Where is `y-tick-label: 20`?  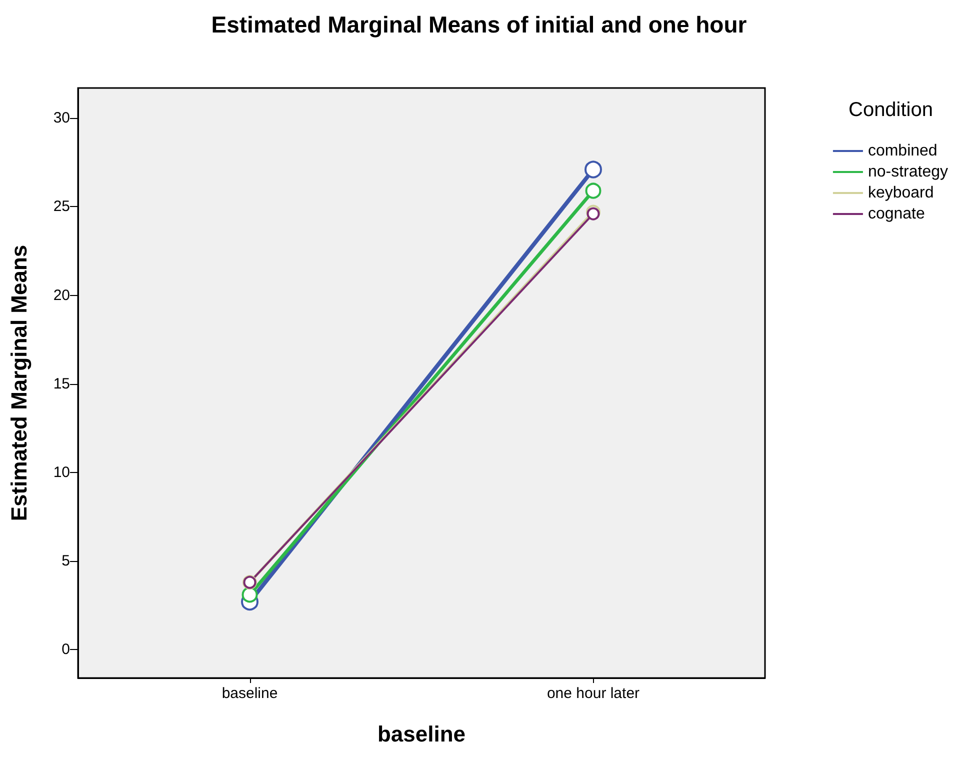
y-tick-label: 20 is located at coordinates (61, 295).